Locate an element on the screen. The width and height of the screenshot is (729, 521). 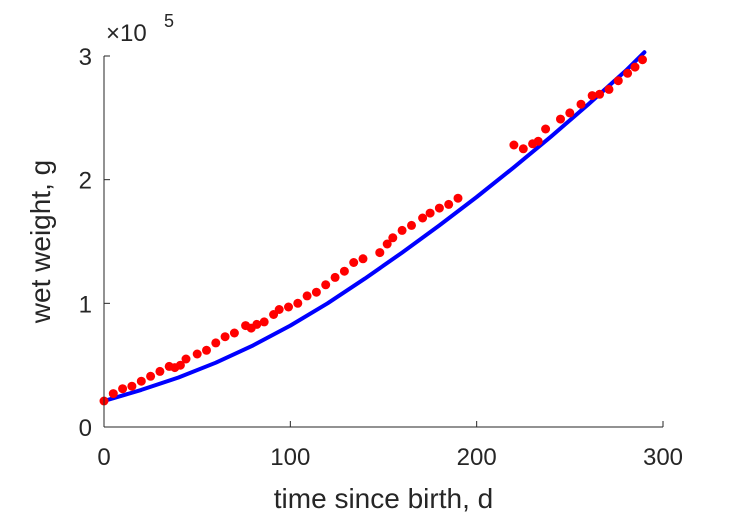
x-tick-label: 0 is located at coordinates (103, 457).